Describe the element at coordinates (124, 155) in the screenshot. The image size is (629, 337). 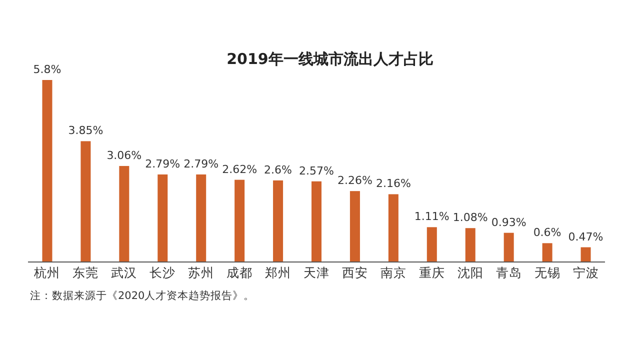
I see `data-label: 3.06%` at that location.